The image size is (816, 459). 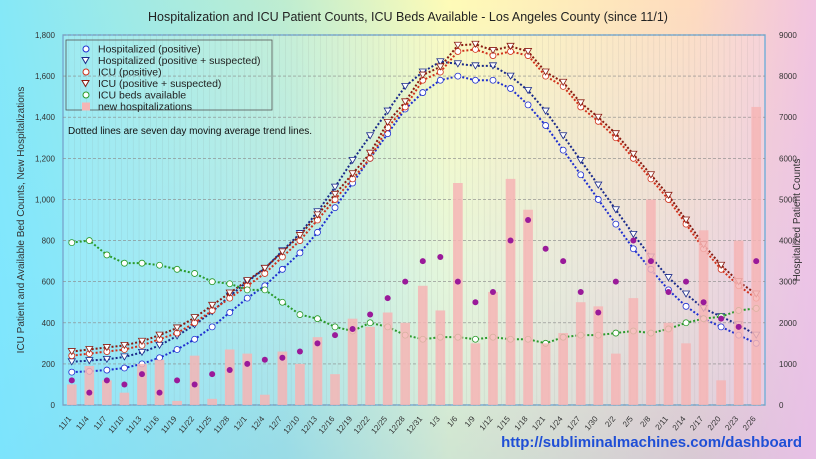 What do you see at coordinates (556, 423) in the screenshot?
I see `x-tick-label: 1/24` at bounding box center [556, 423].